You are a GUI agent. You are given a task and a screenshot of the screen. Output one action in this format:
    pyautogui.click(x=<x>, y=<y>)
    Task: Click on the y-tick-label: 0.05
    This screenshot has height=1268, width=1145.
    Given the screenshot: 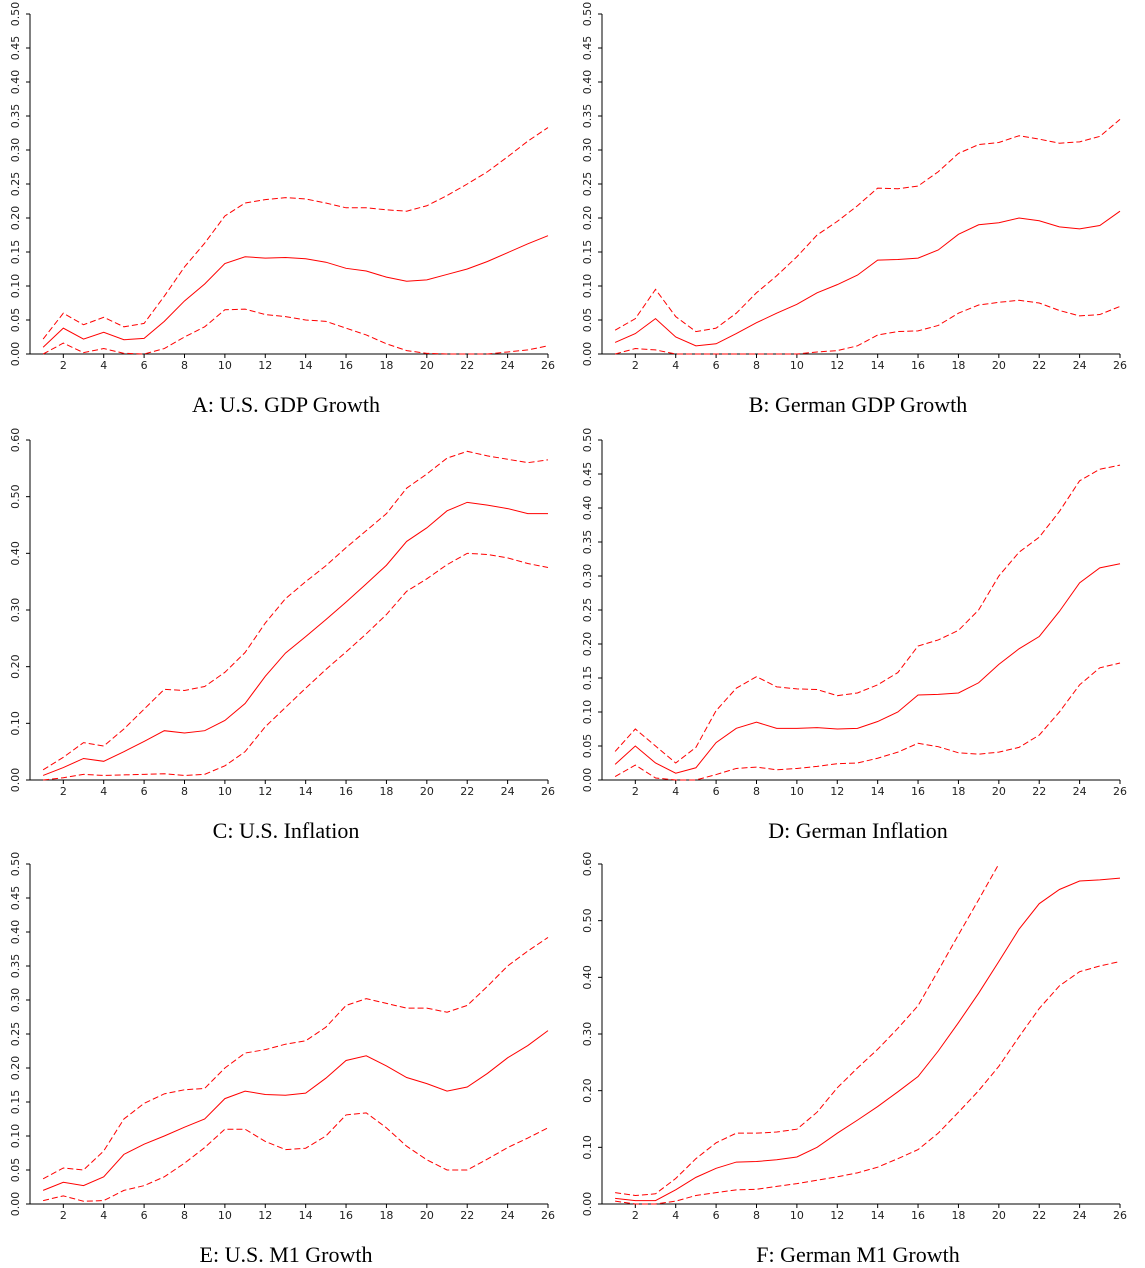 What is the action you would take?
    pyautogui.click(x=15, y=1170)
    